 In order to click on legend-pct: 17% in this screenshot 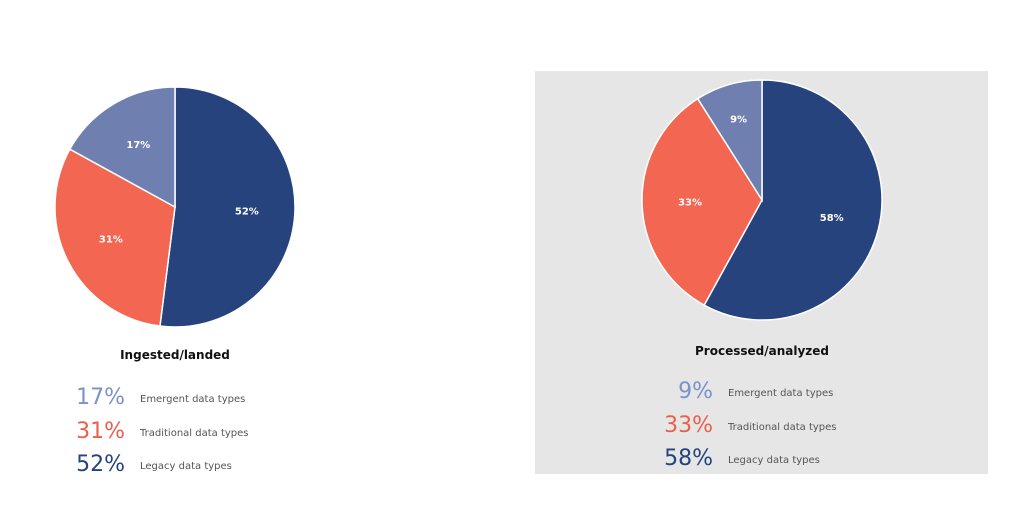, I will do `click(100, 397)`.